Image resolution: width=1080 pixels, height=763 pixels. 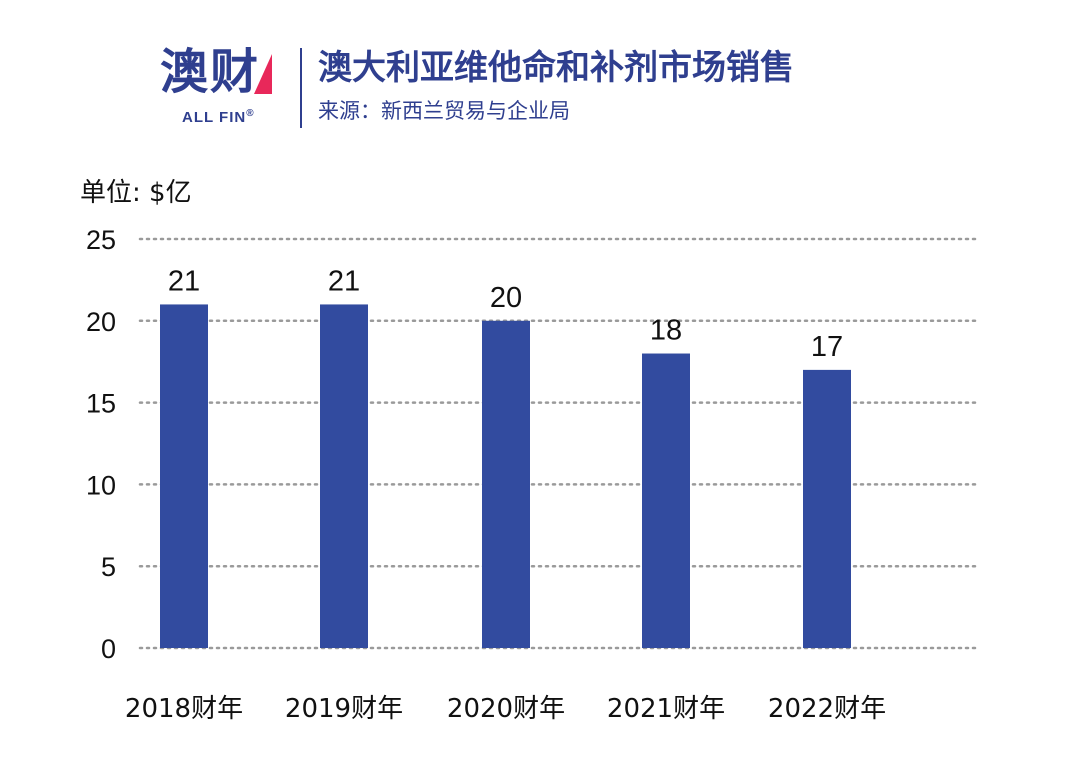 I want to click on x-category-label: 2021财年, so click(x=666, y=709).